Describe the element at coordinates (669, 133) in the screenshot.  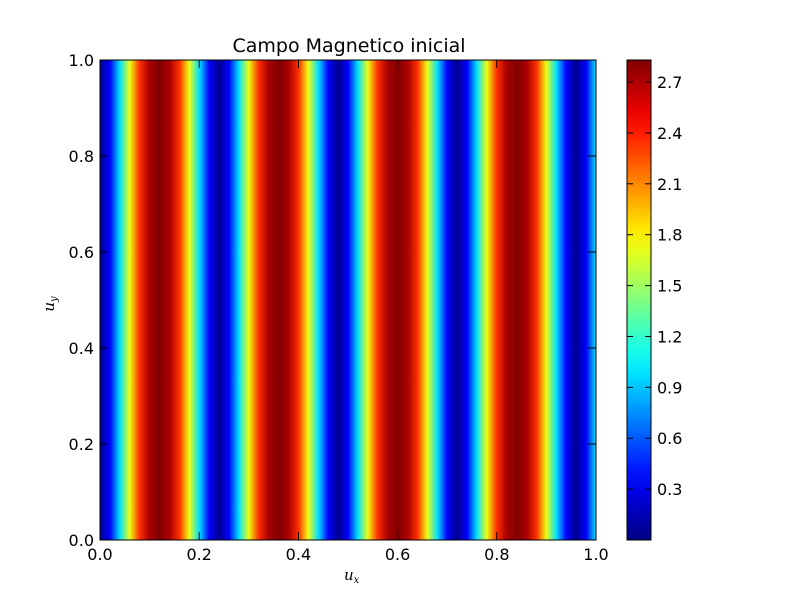
I see `colorbar-tick-label: 2.4` at that location.